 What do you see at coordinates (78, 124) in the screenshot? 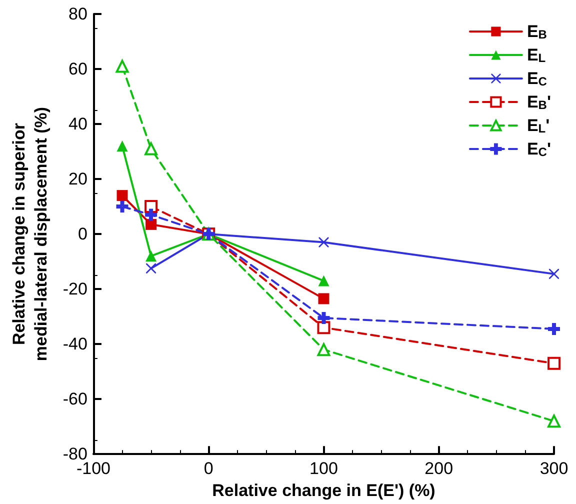
I see `y-tick-label: 40` at bounding box center [78, 124].